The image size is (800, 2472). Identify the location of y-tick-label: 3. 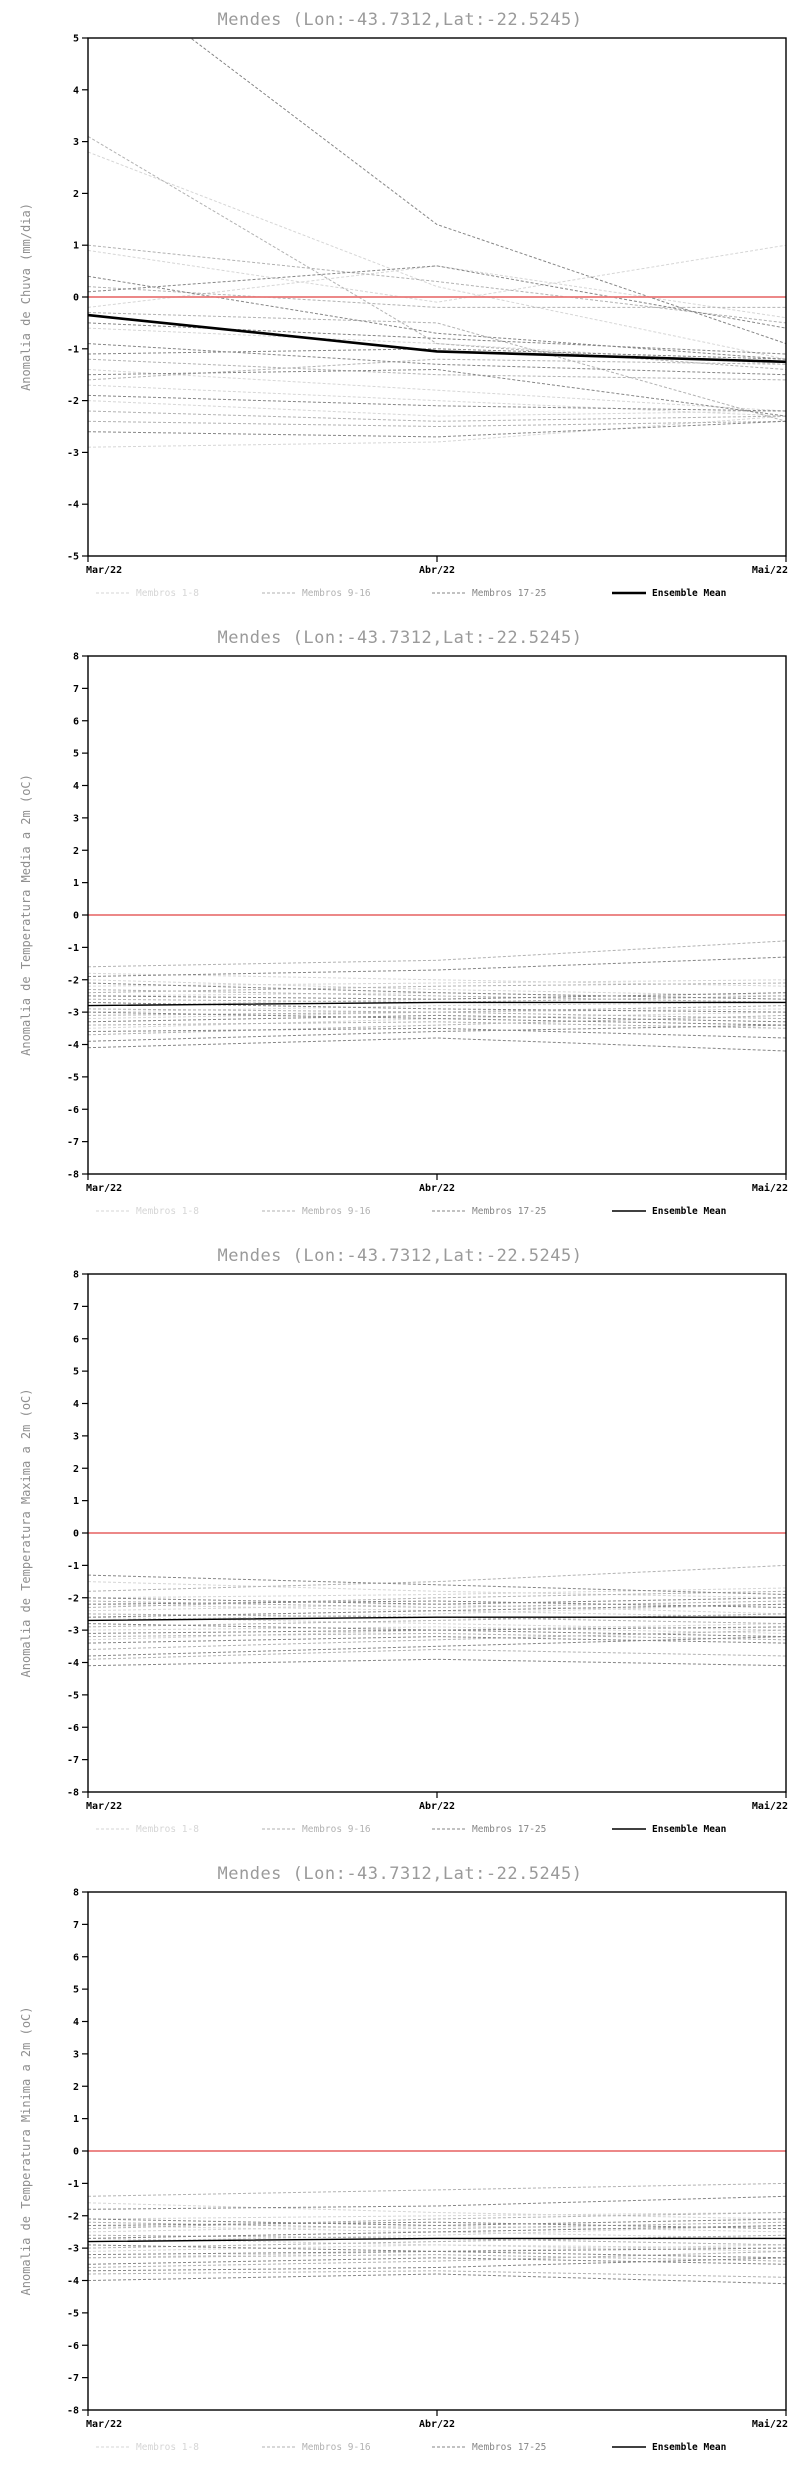
(76, 142).